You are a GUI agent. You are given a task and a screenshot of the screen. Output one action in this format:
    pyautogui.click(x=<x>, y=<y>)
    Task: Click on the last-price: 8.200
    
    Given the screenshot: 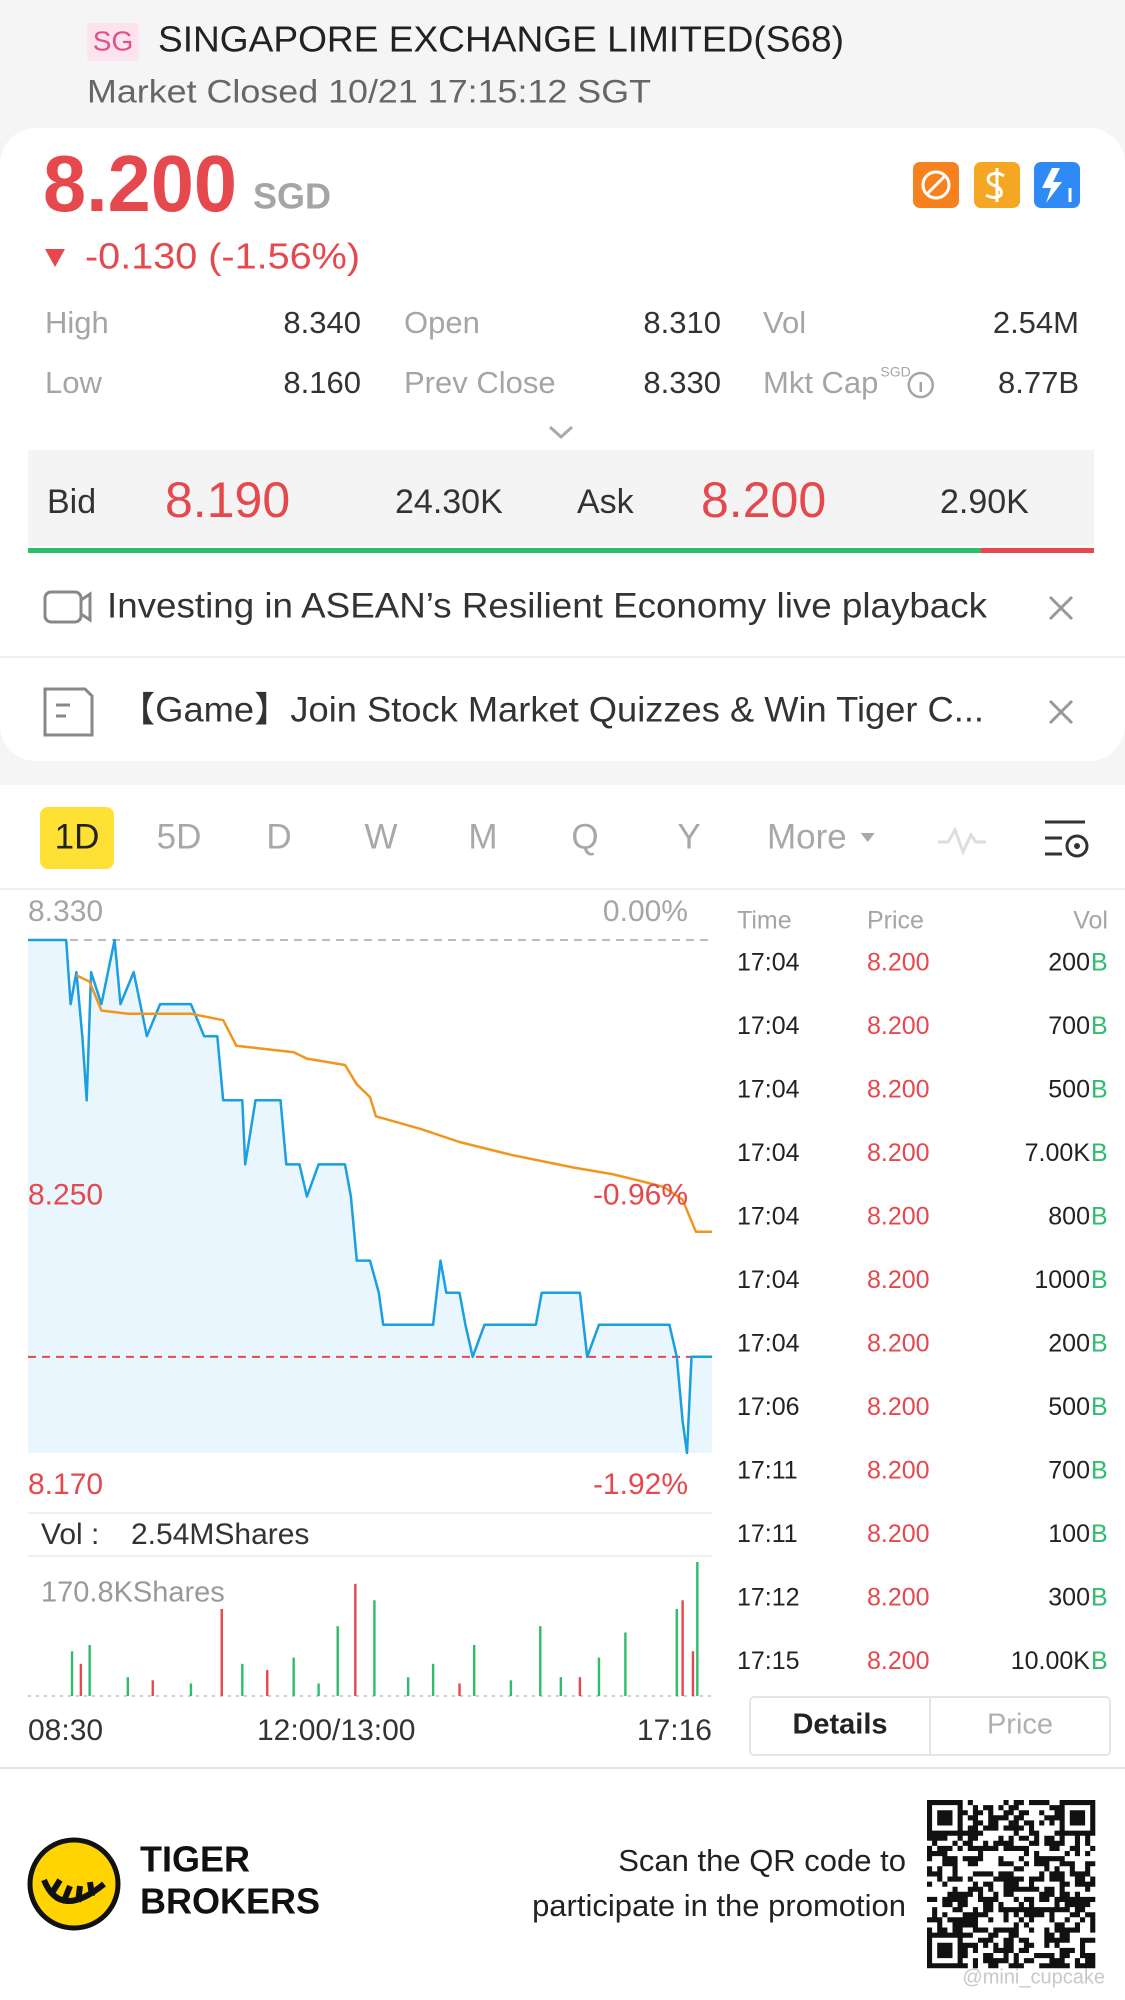 What is the action you would take?
    pyautogui.click(x=140, y=183)
    